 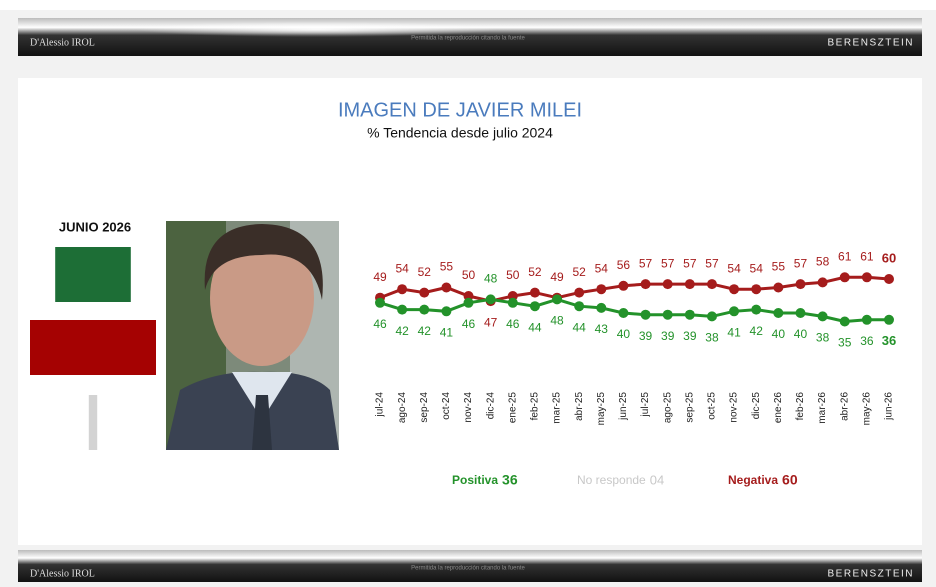 What do you see at coordinates (790, 480) in the screenshot?
I see `legend-value: 60` at bounding box center [790, 480].